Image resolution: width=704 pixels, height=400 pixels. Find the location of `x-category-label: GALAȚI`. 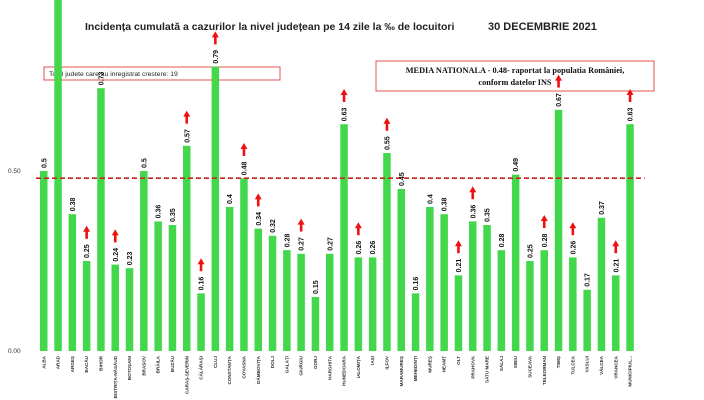

x-category-label: GALAȚI is located at coordinates (286, 364).